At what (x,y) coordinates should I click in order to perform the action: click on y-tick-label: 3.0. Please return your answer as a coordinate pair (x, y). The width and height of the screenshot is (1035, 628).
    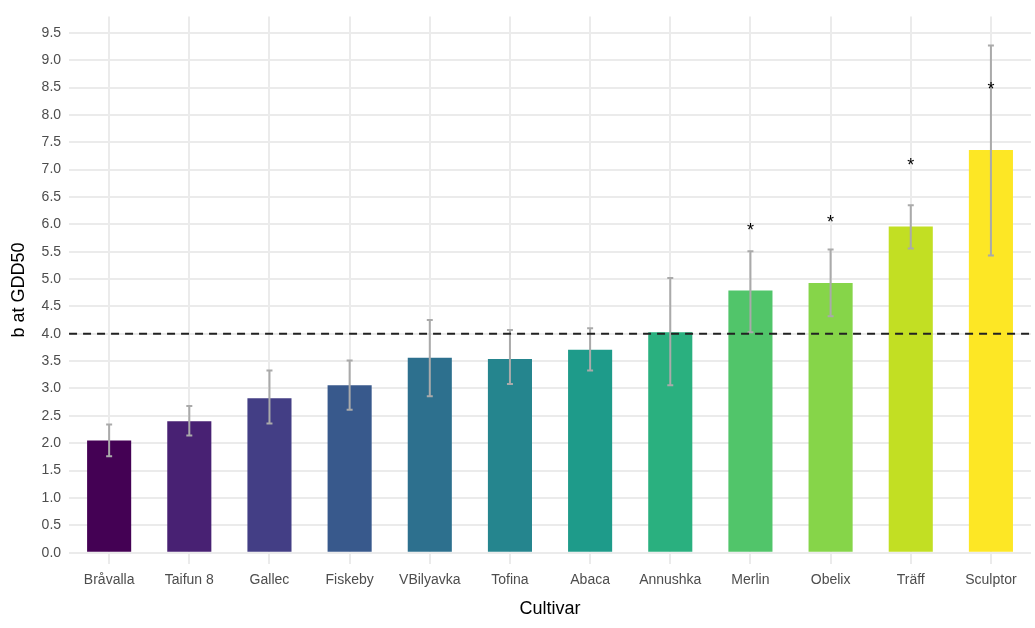
    Looking at the image, I should click on (51, 387).